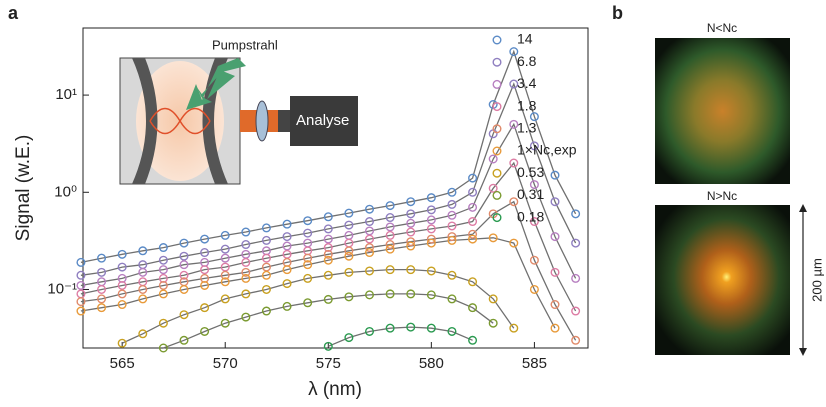 Image resolution: width=826 pixels, height=407 pixels. I want to click on x-tick-label: 570, so click(225, 363).